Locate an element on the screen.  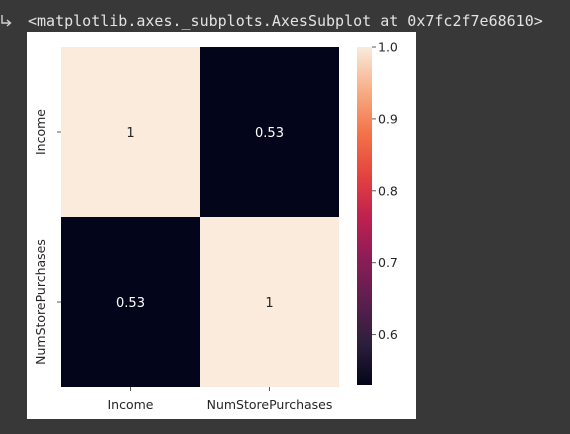
y-tick-label: NumStorePurchases is located at coordinates (40, 302).